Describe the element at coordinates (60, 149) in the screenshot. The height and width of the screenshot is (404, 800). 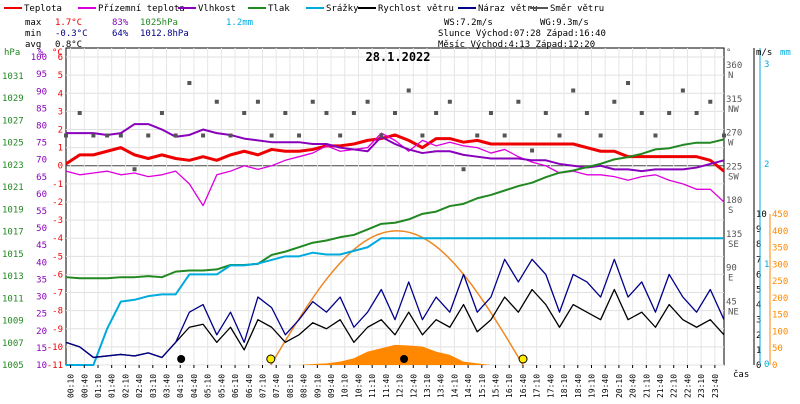
I see `tick-label-temp: 1` at that location.